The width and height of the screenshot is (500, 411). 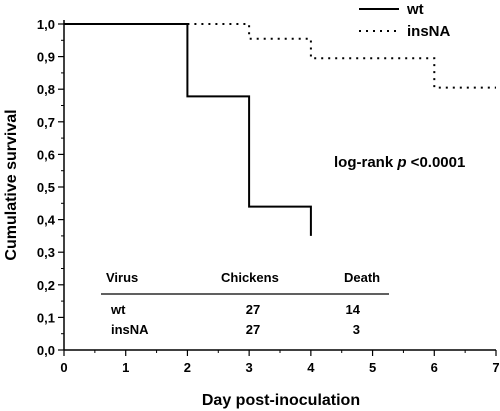 I want to click on legend: wt insNA, so click(x=405, y=20).